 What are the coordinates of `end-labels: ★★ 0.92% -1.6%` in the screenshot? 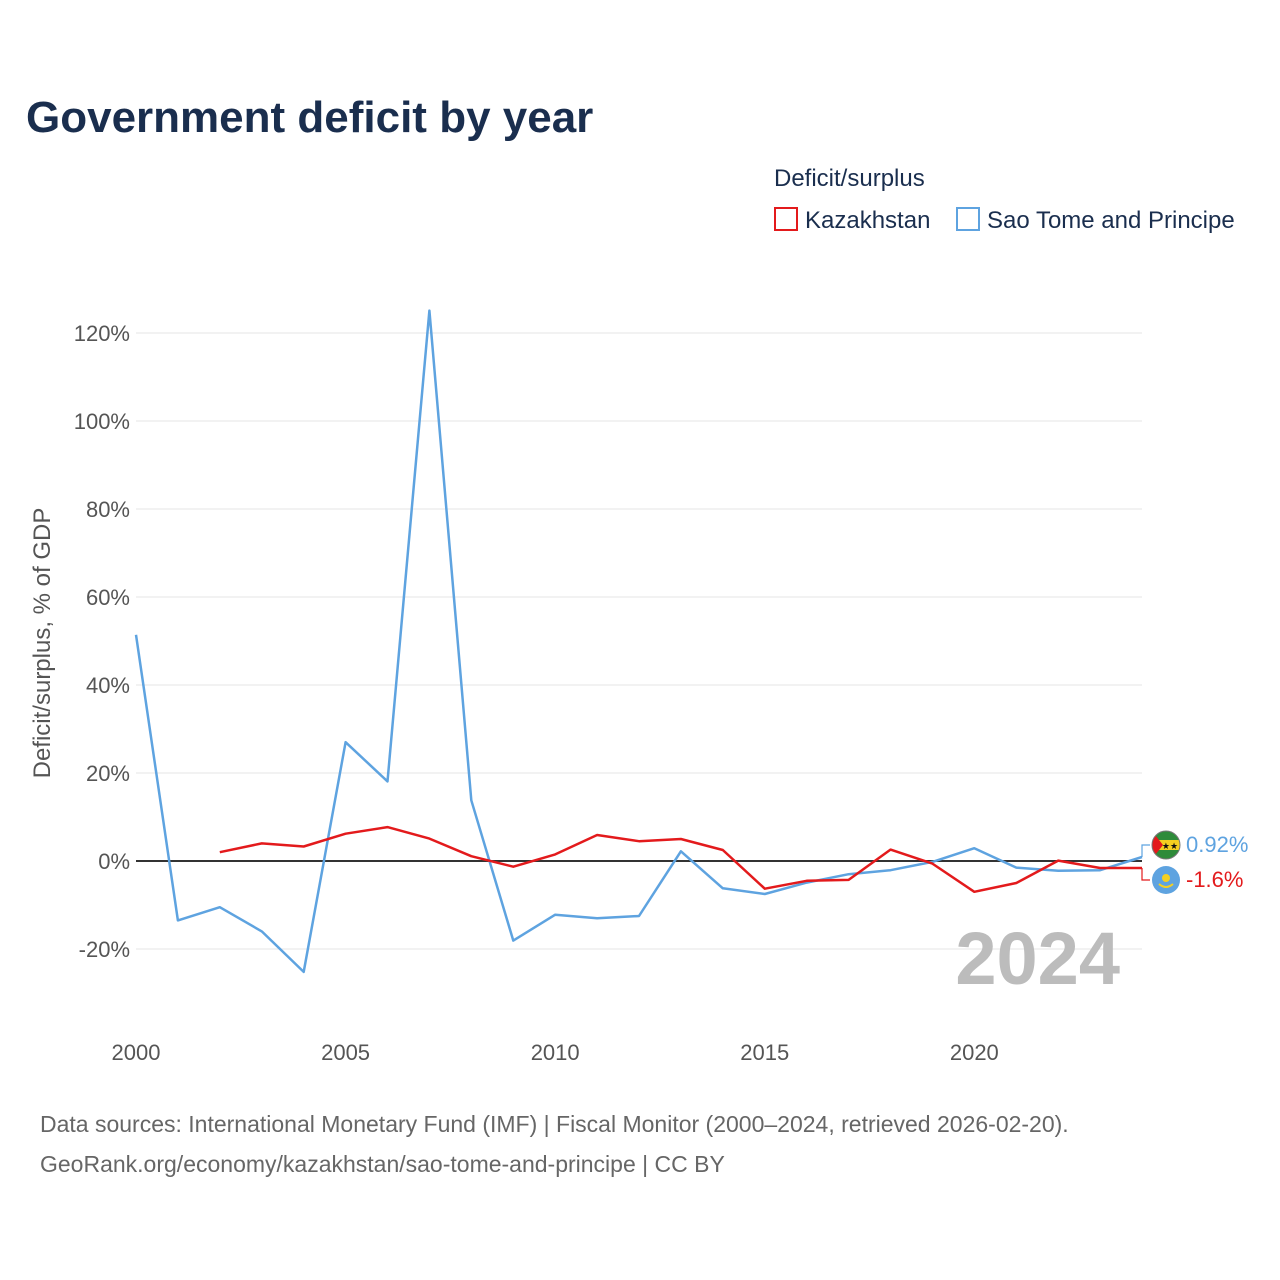 It's located at (1194, 862).